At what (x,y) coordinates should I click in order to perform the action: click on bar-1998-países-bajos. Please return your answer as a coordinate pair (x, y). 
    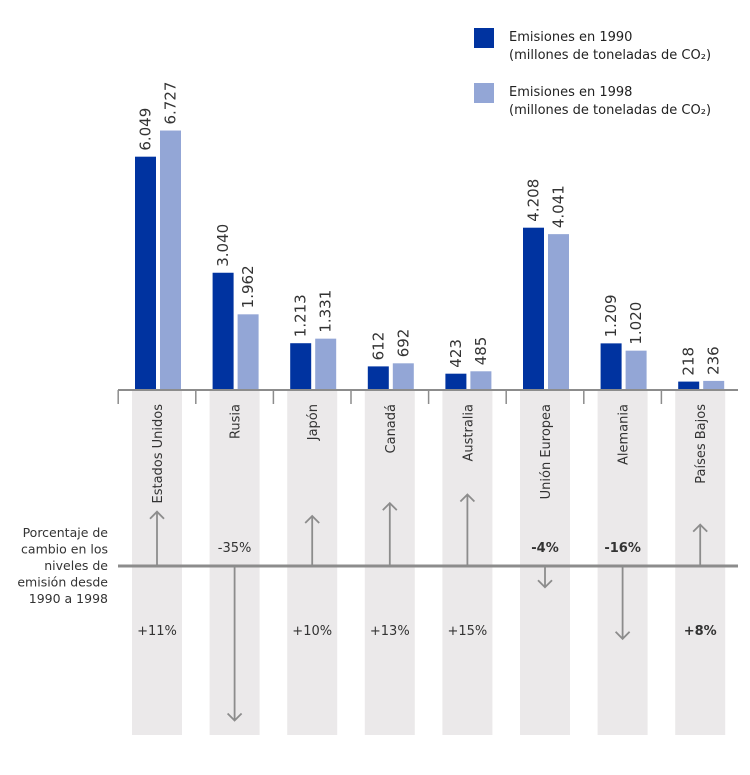
    Looking at the image, I should click on (714, 385).